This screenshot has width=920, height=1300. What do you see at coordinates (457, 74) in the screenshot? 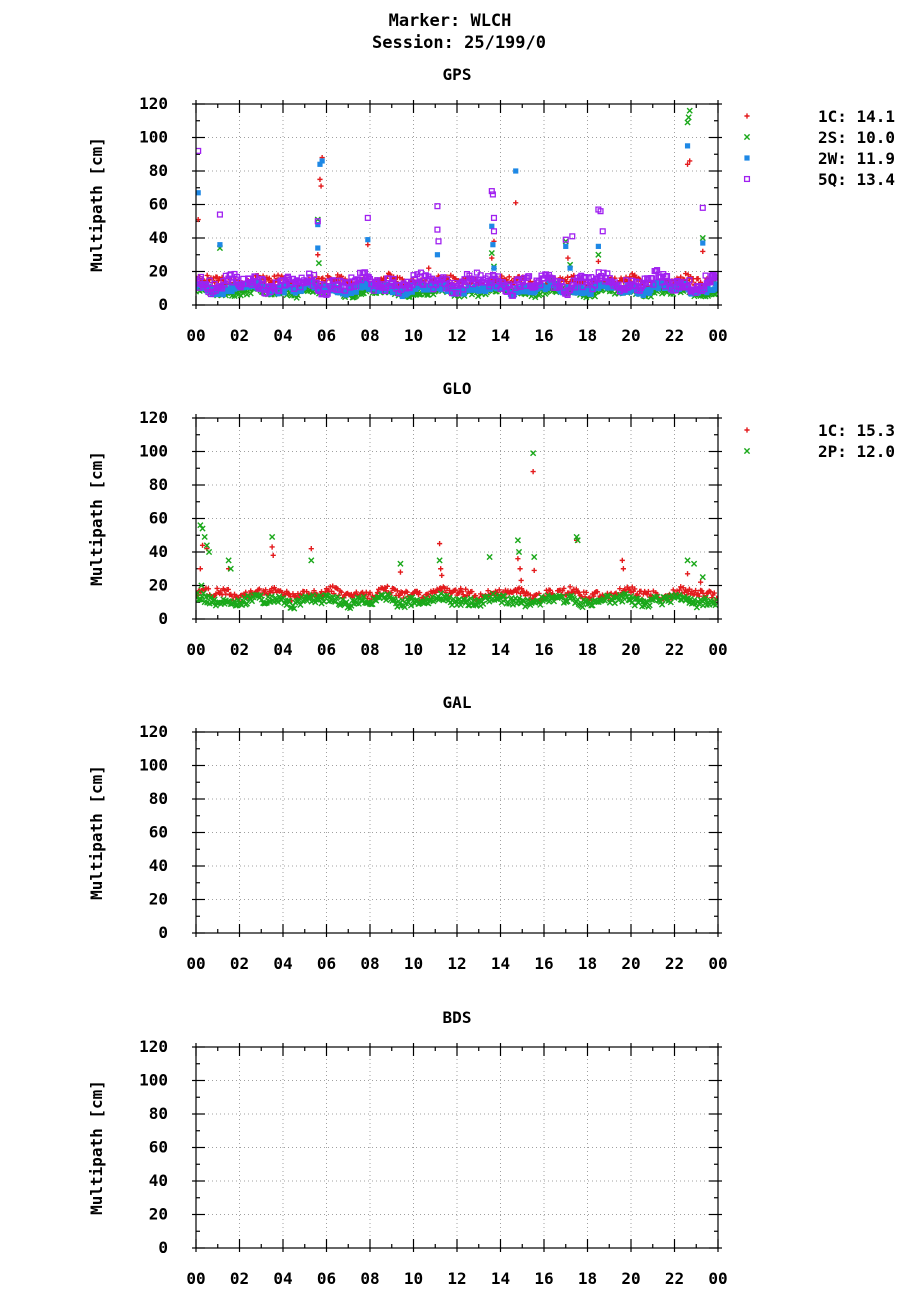
I see `panel-title: GPS` at bounding box center [457, 74].